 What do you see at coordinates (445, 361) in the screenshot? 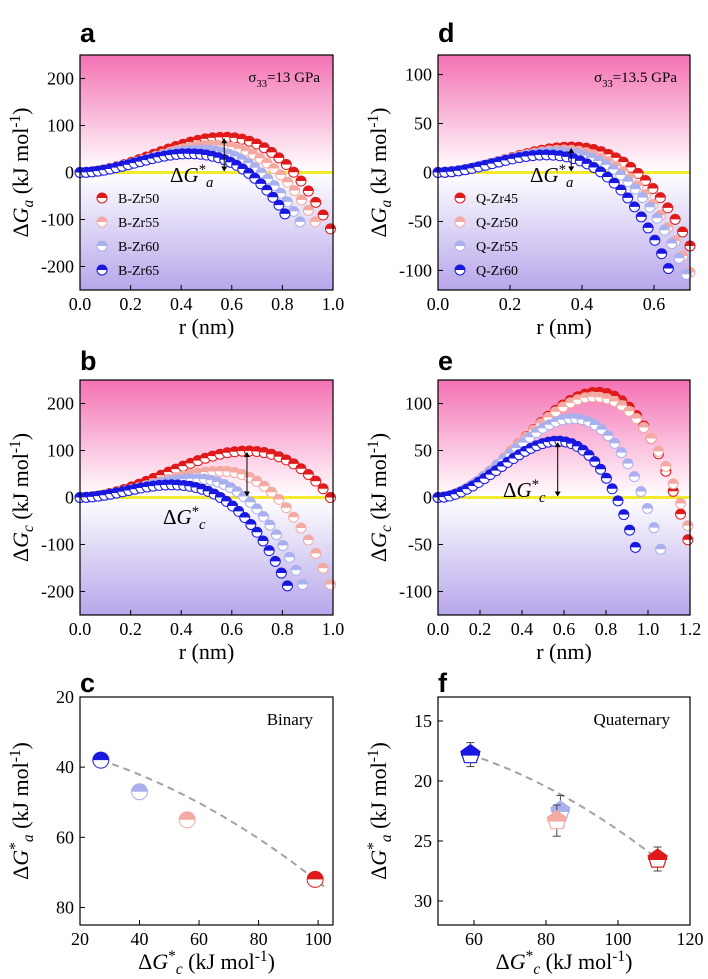
I see `panel-label: e` at bounding box center [445, 361].